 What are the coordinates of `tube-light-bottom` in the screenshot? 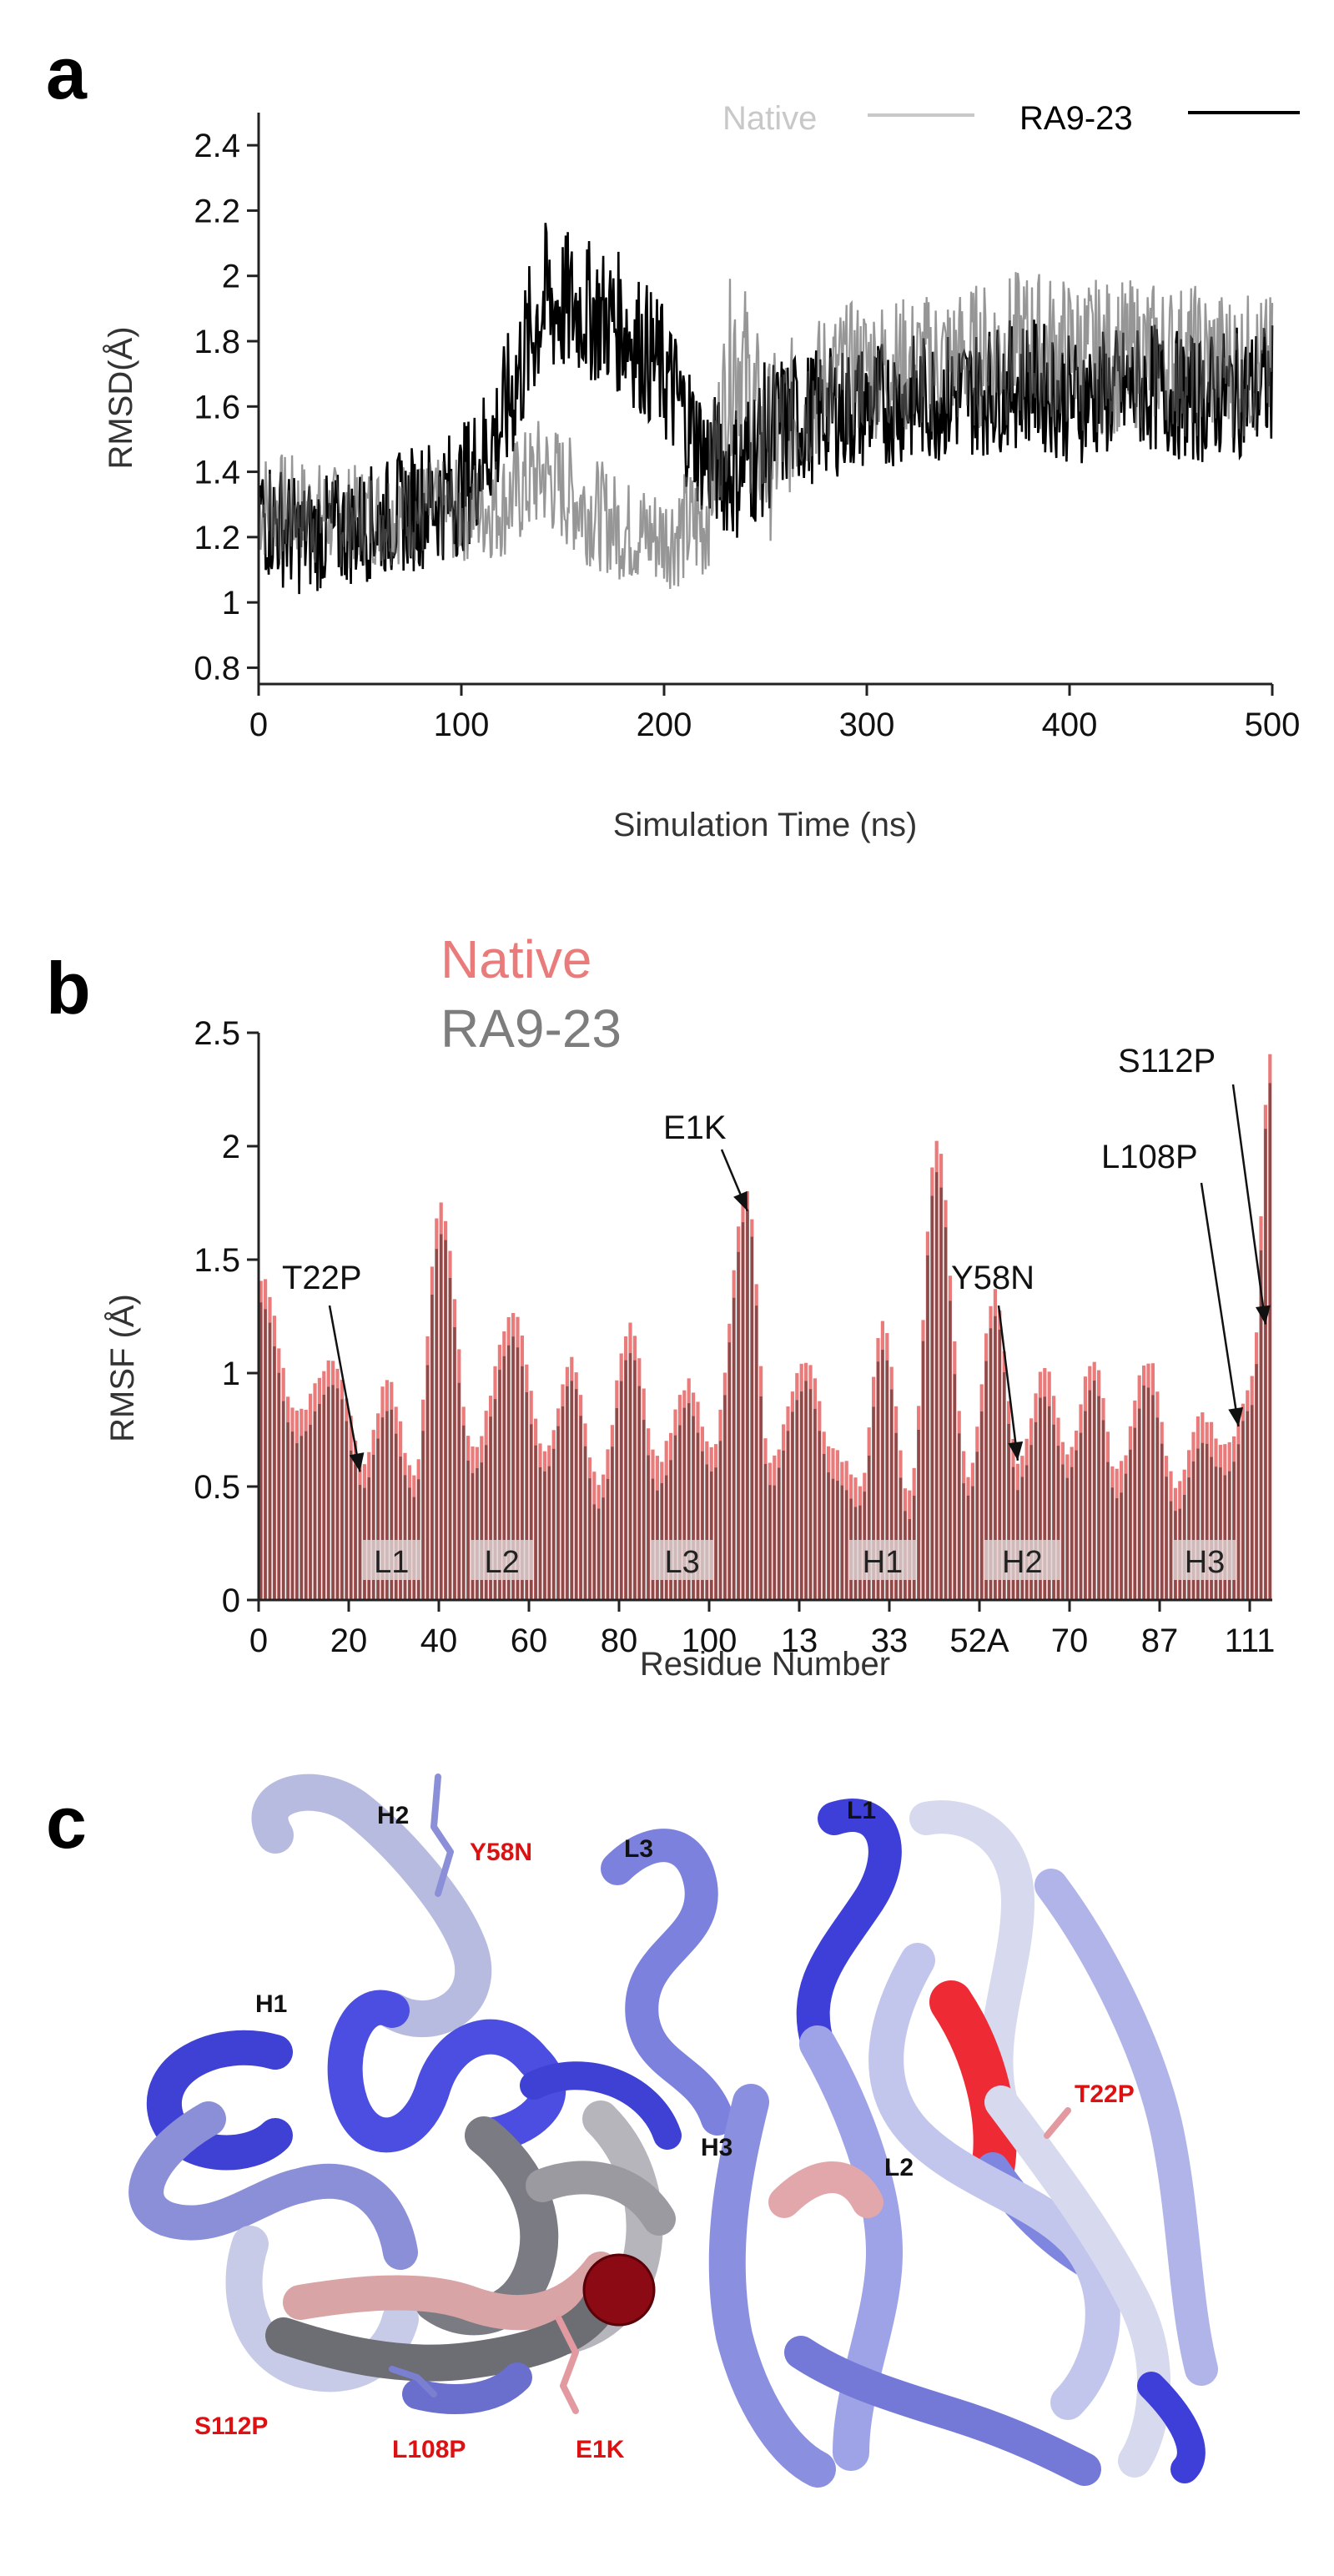 It's located at (942, 2411).